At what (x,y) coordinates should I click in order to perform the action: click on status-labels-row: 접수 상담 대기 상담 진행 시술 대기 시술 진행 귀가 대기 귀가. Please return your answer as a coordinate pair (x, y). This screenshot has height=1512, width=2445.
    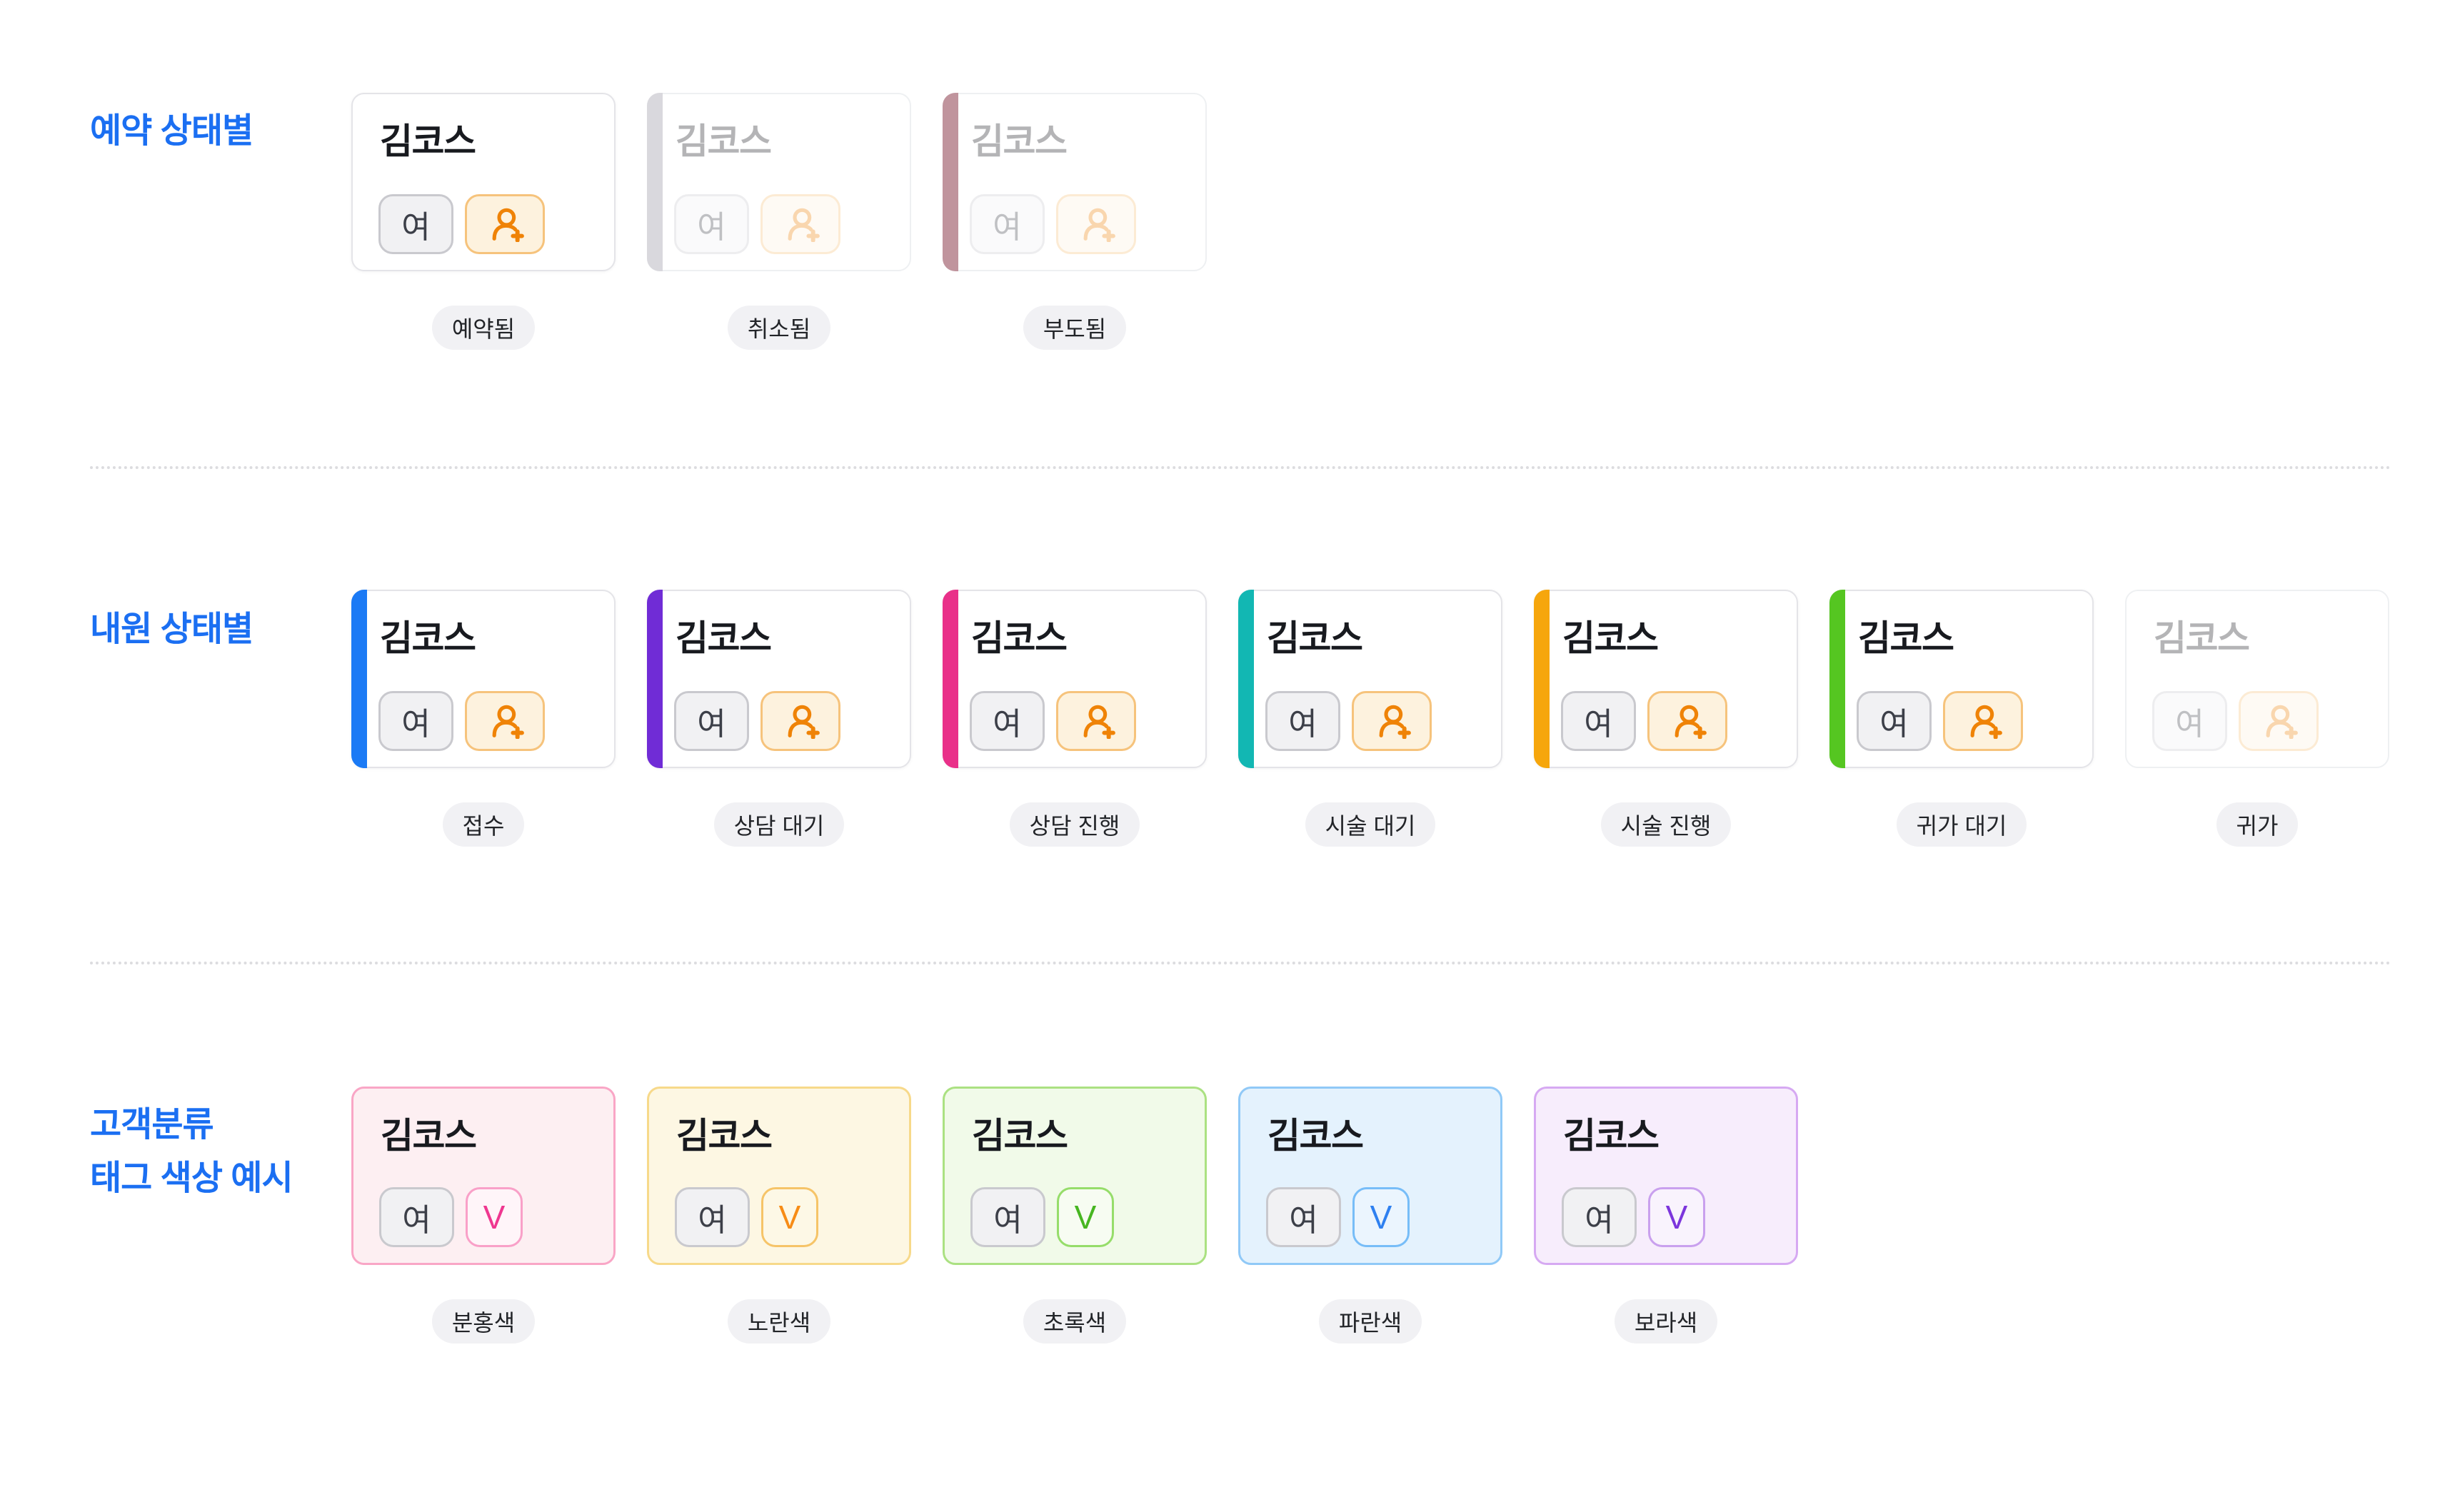
    Looking at the image, I should click on (1370, 824).